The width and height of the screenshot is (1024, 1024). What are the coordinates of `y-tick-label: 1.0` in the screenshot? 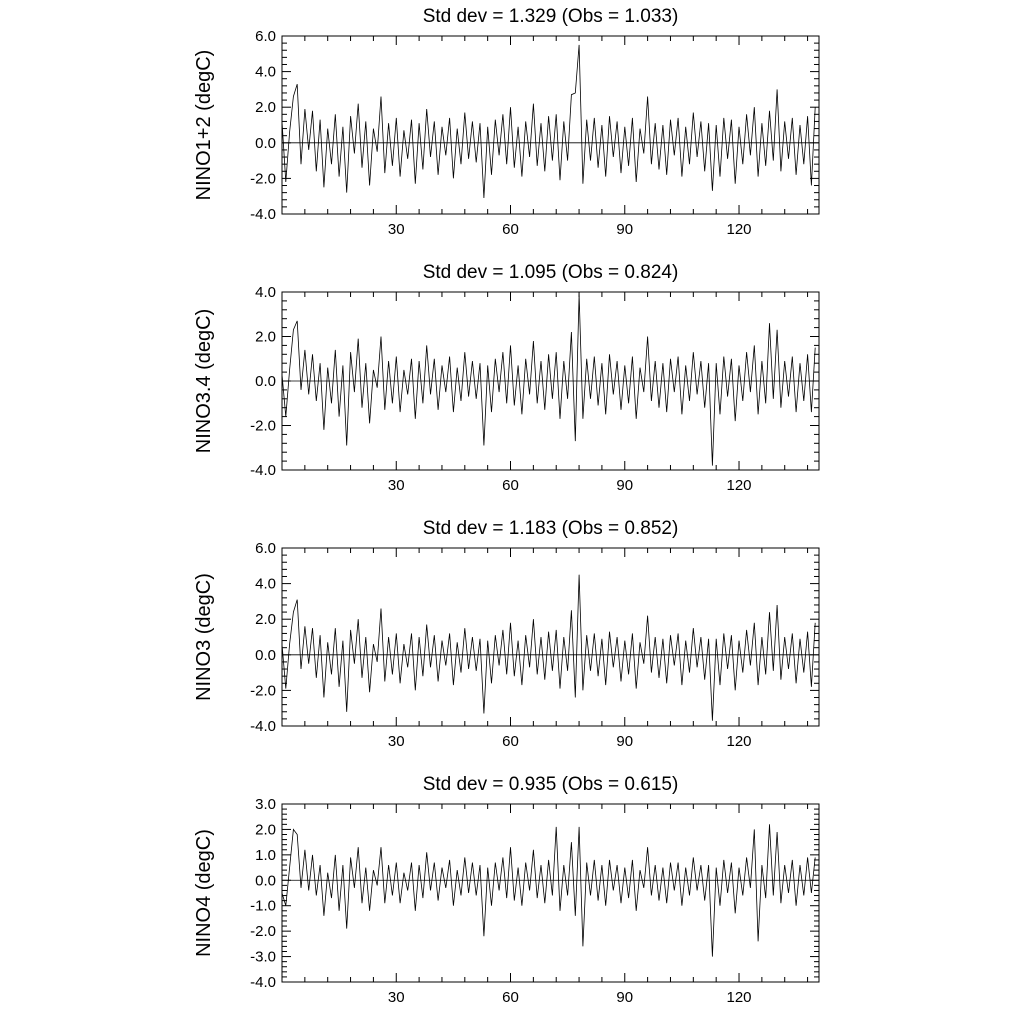 It's located at (265, 855).